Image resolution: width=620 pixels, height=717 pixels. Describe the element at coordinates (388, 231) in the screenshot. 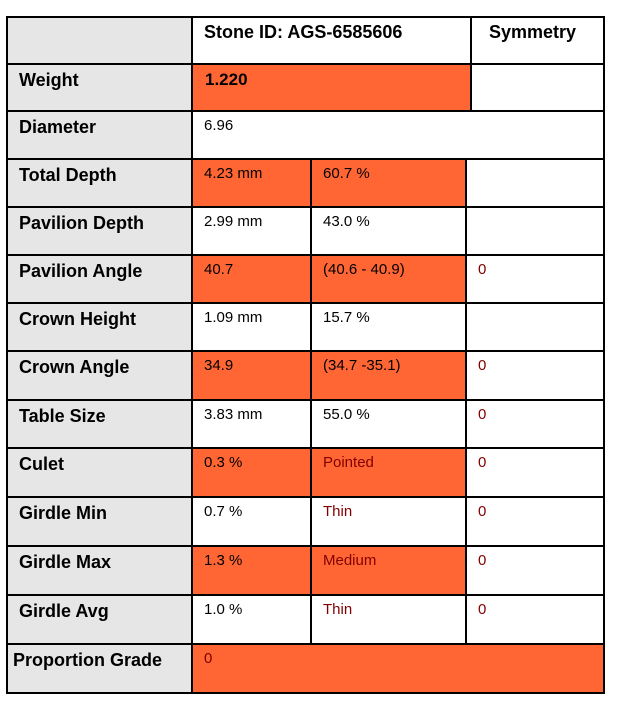

I see `pavilion-depth-percent: 43.0 %` at that location.